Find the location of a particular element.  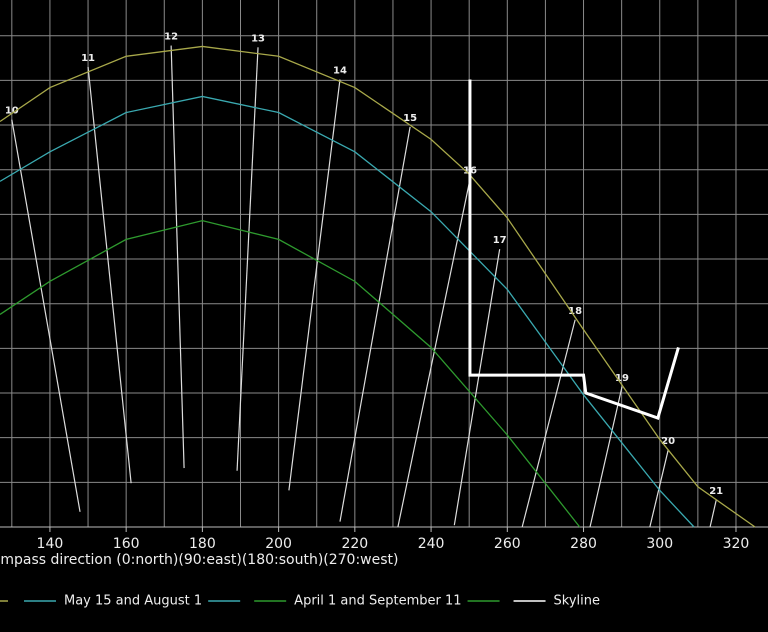

hour-label: 12 is located at coordinates (171, 37).